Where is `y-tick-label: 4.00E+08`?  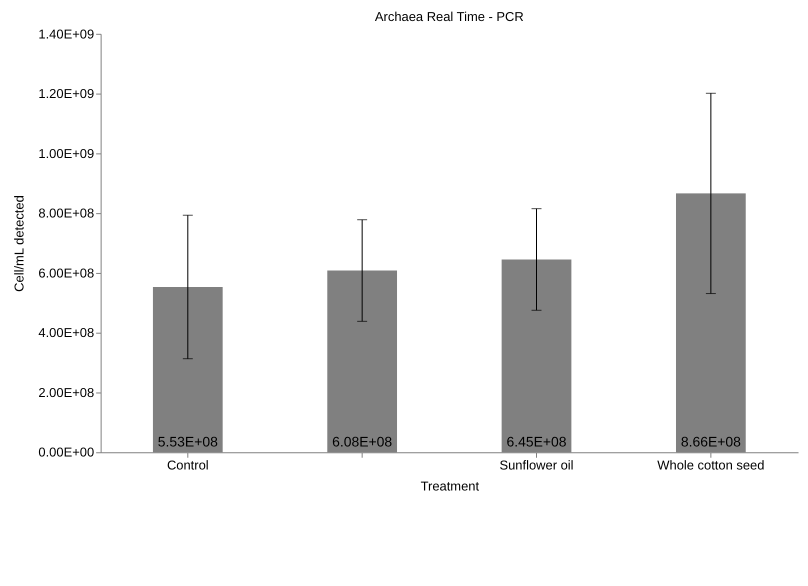
y-tick-label: 4.00E+08 is located at coordinates (66, 332).